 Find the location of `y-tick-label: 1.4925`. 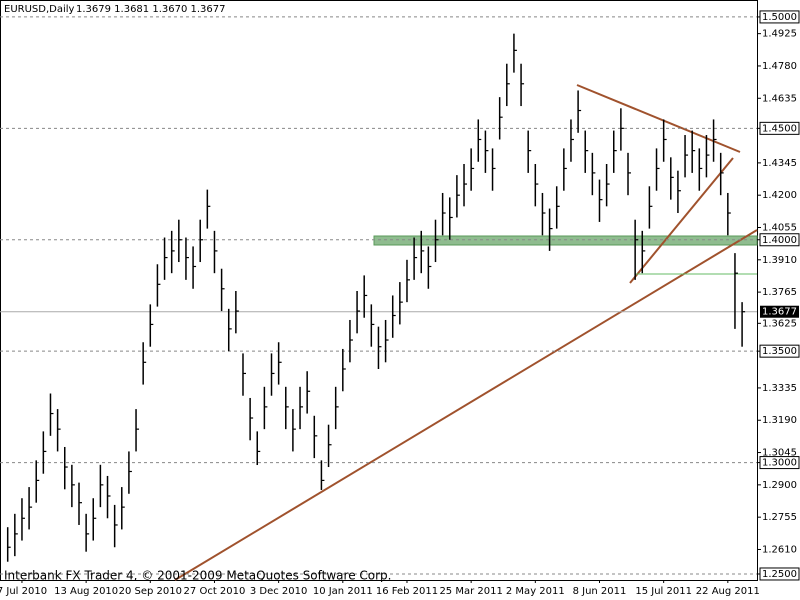

y-tick-label: 1.4925 is located at coordinates (779, 34).